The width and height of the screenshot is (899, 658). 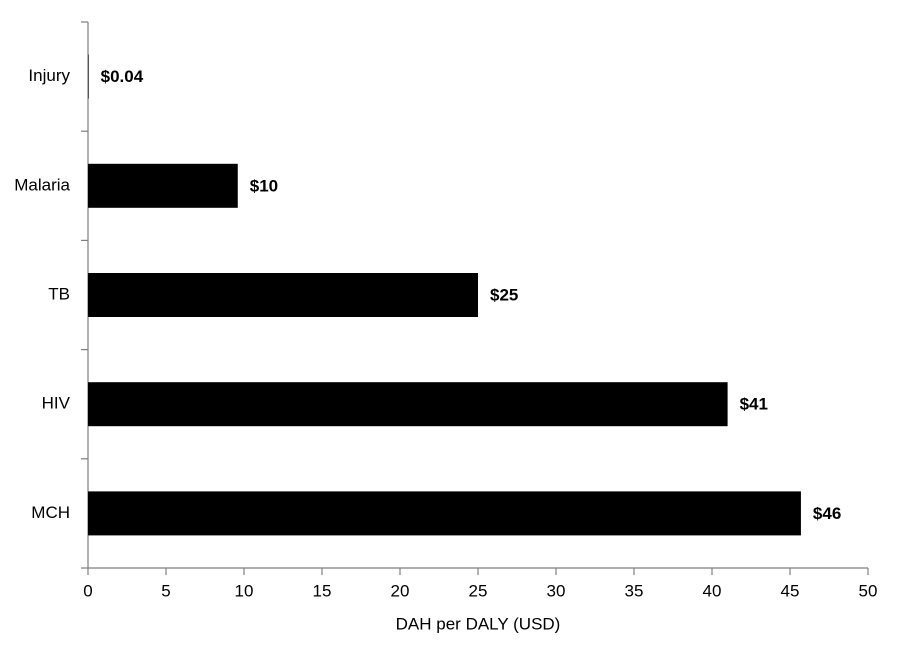 I want to click on y-tick-label: HIV, so click(x=56, y=403).